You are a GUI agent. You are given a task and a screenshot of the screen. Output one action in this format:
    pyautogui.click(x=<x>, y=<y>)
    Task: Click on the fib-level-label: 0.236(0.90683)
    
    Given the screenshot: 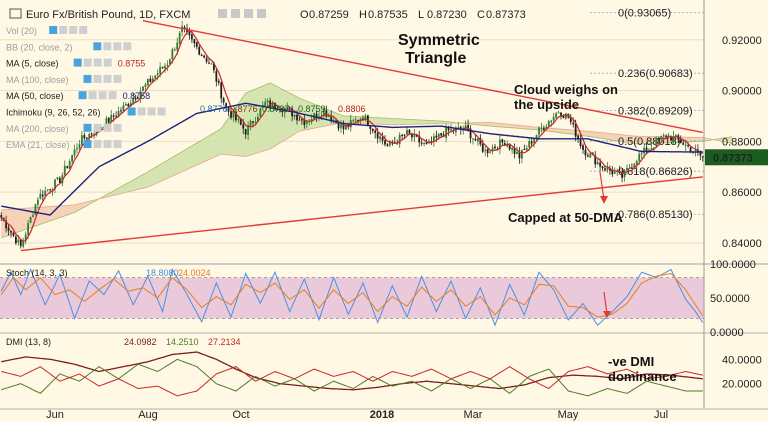 What is the action you would take?
    pyautogui.click(x=655, y=74)
    